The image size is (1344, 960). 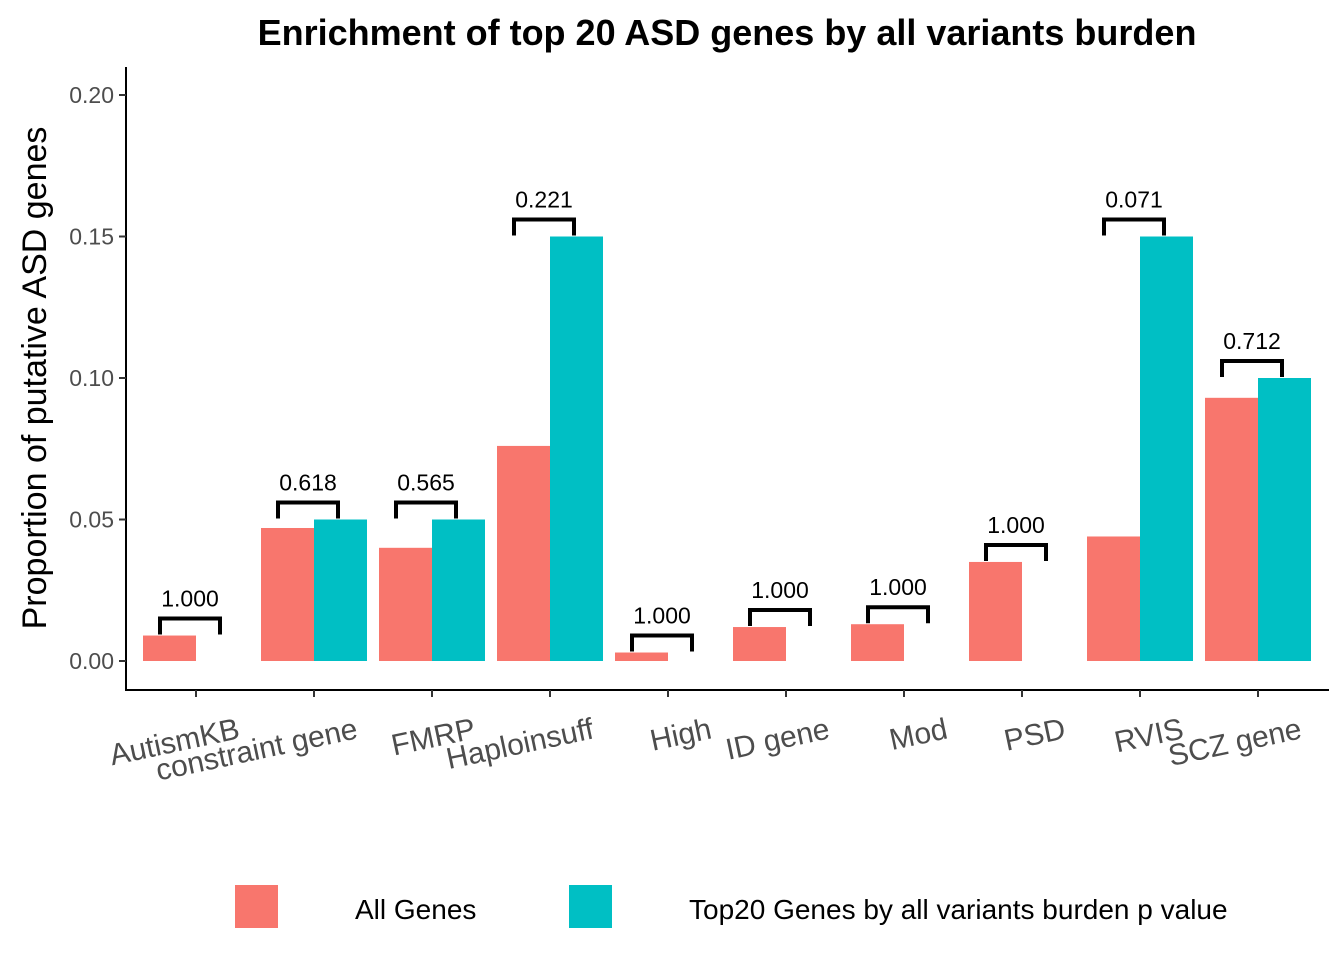 I want to click on bar-all-genes-scz-gene, so click(x=1231, y=529).